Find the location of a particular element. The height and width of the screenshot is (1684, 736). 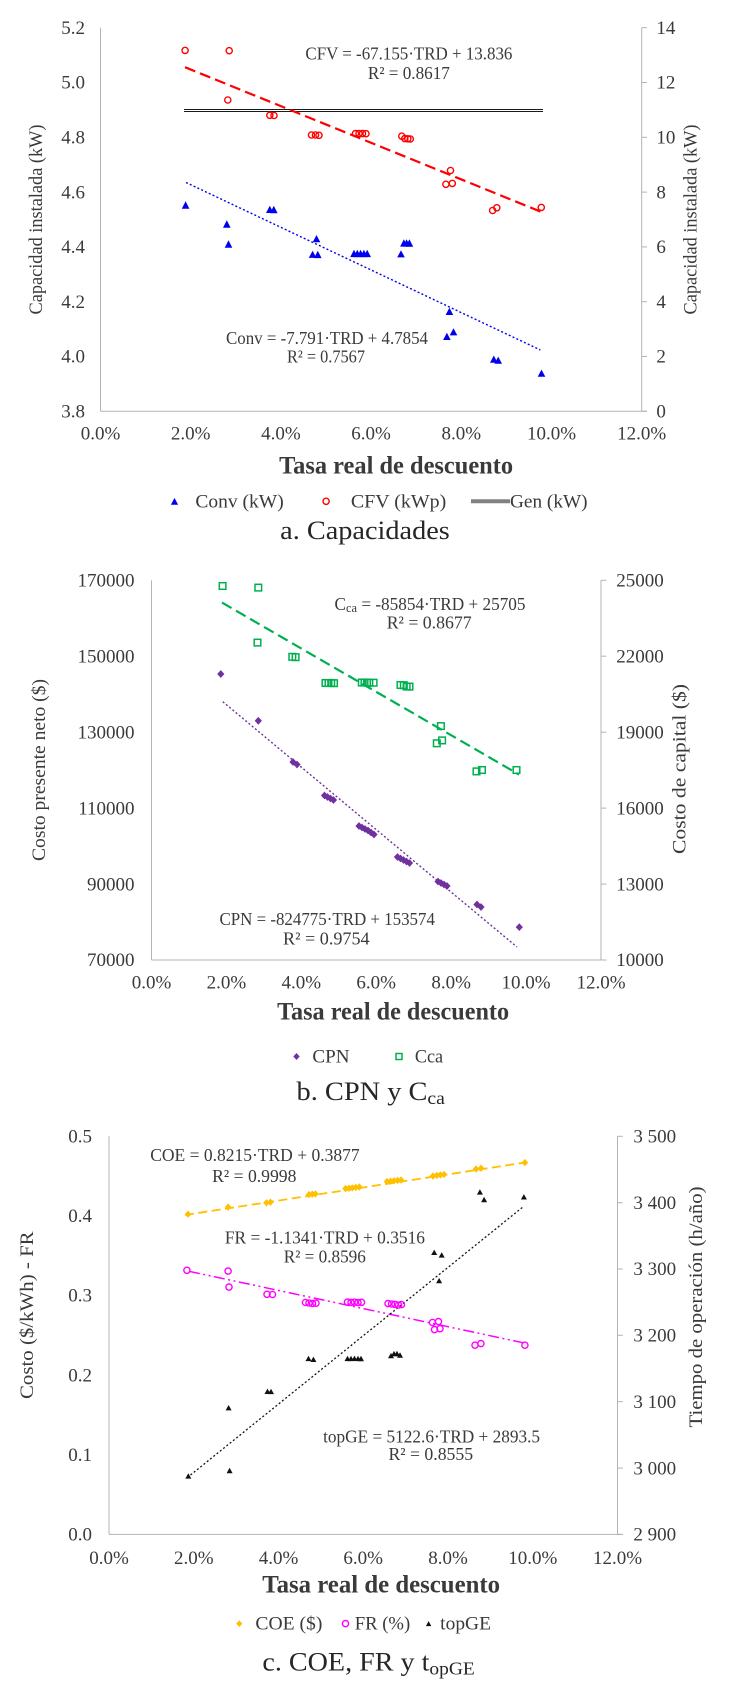

svg-text: COE = 0.8215·TRD + 0.3877 is located at coordinates (254, 1155).